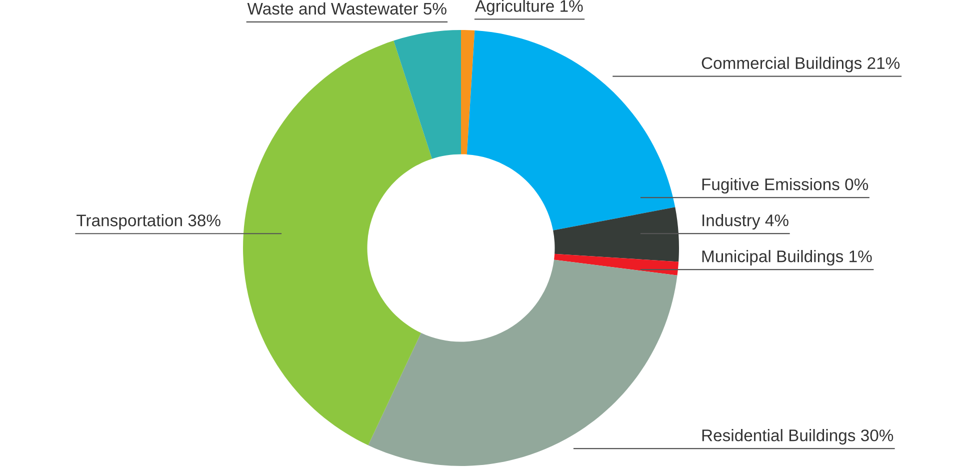 The image size is (963, 469). What do you see at coordinates (346, 8) in the screenshot?
I see `slice-label: Waste and Wastewater 5%` at bounding box center [346, 8].